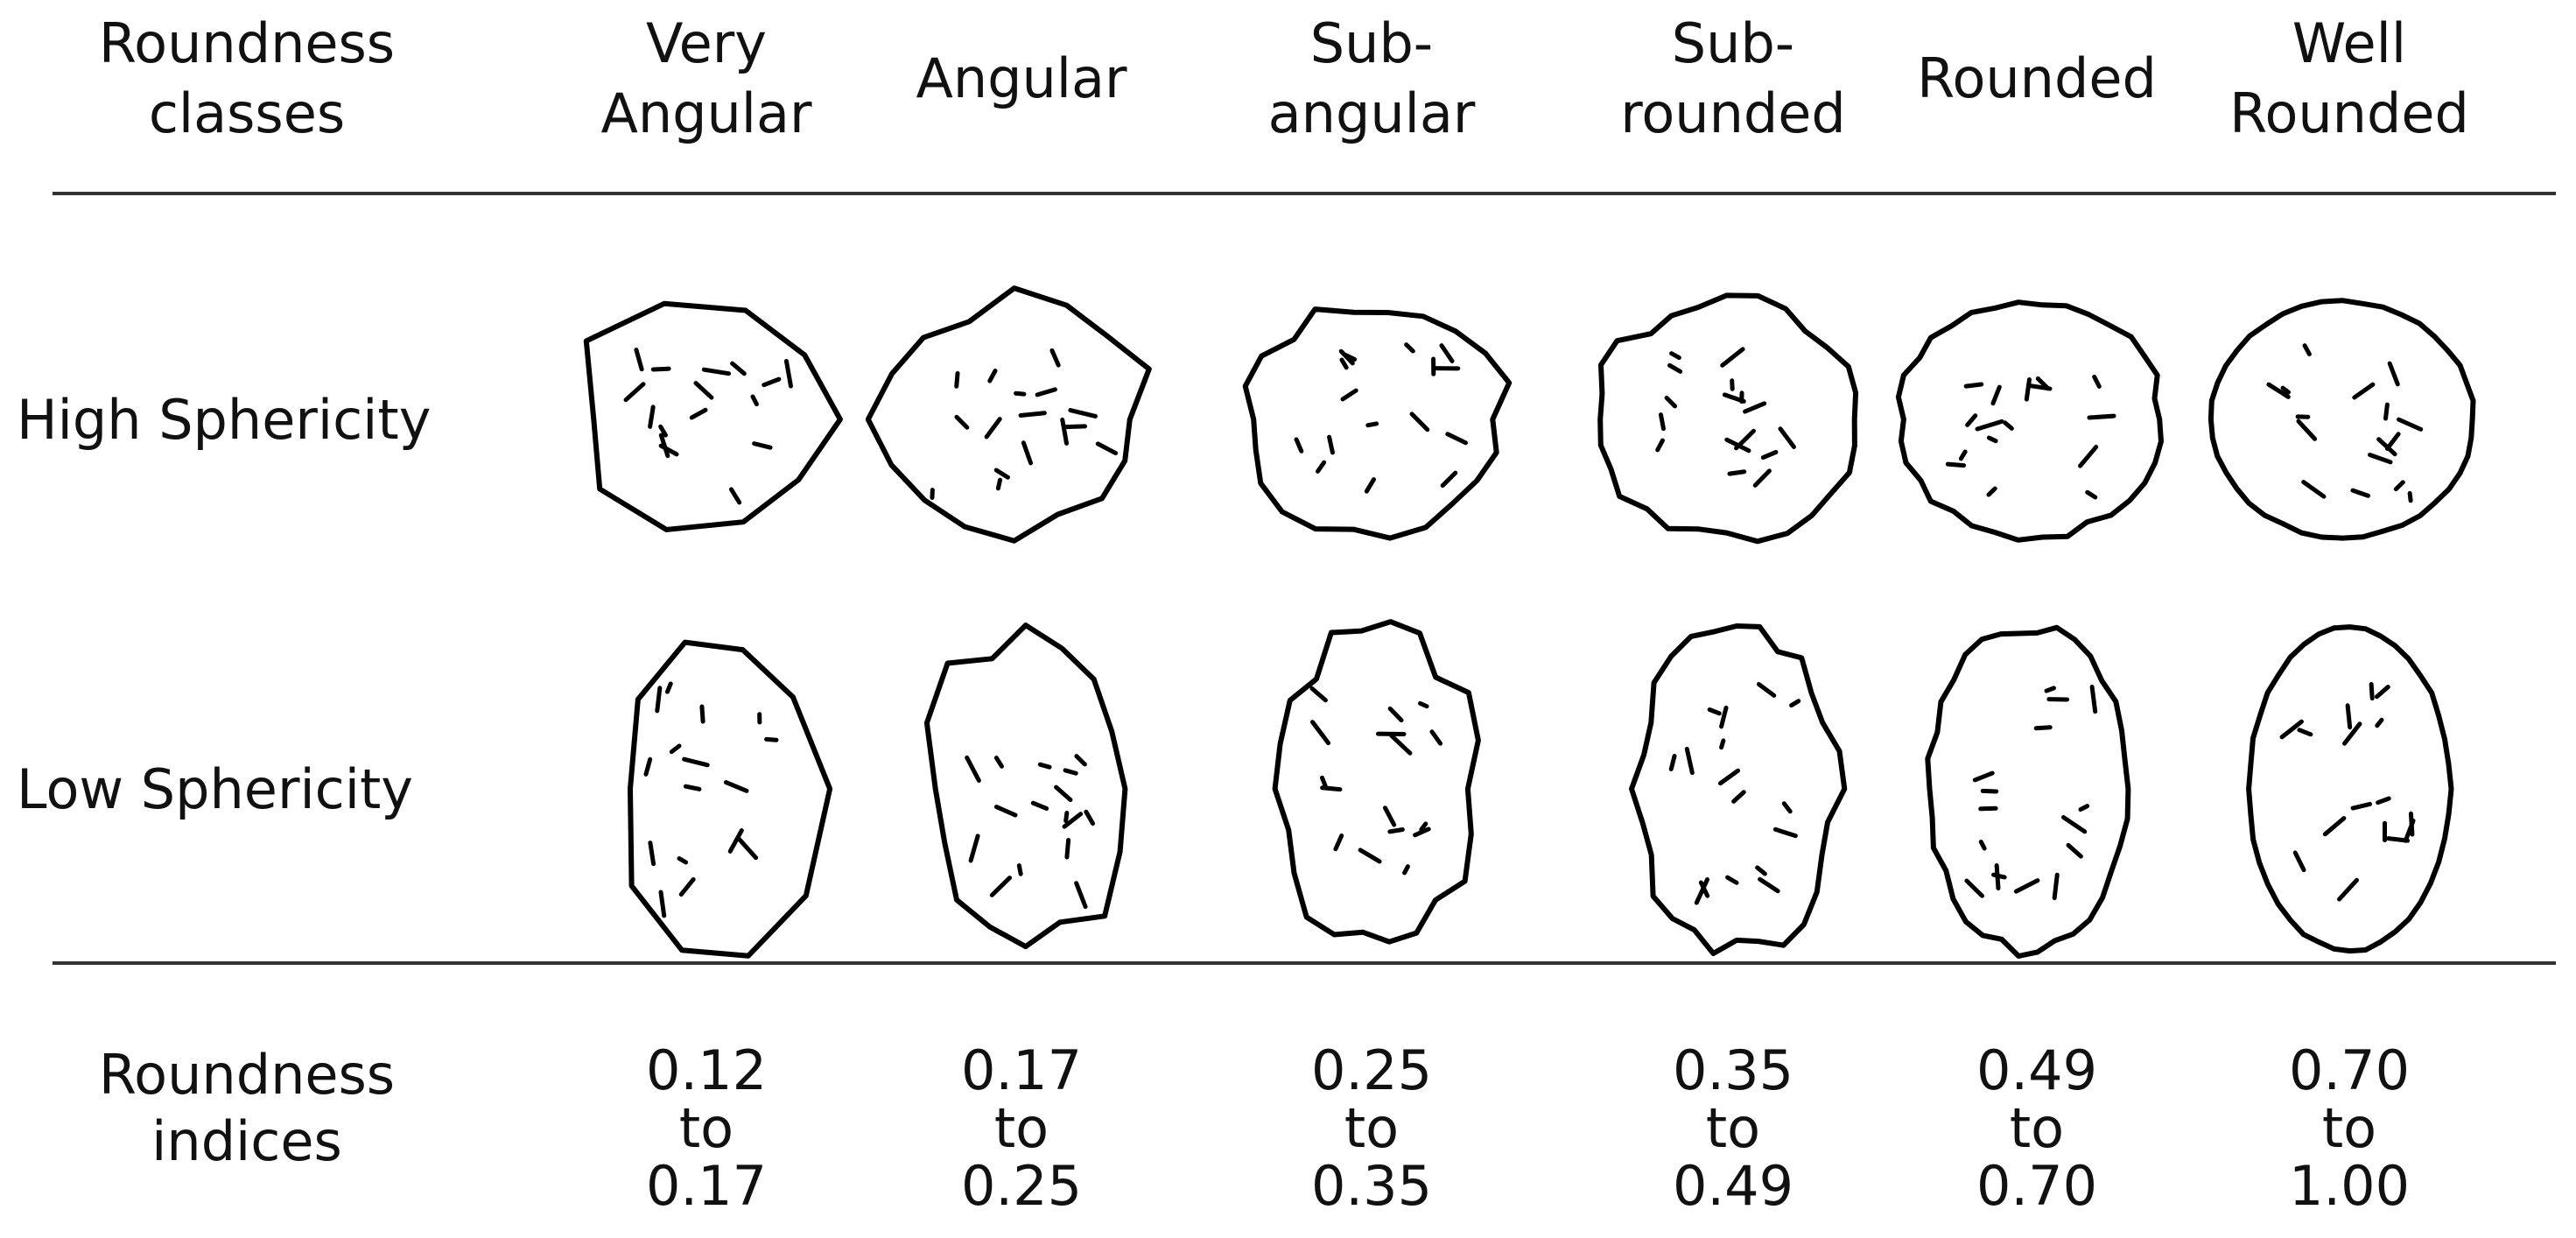  Describe the element at coordinates (1733, 113) in the screenshot. I see `column-name: rounded` at that location.